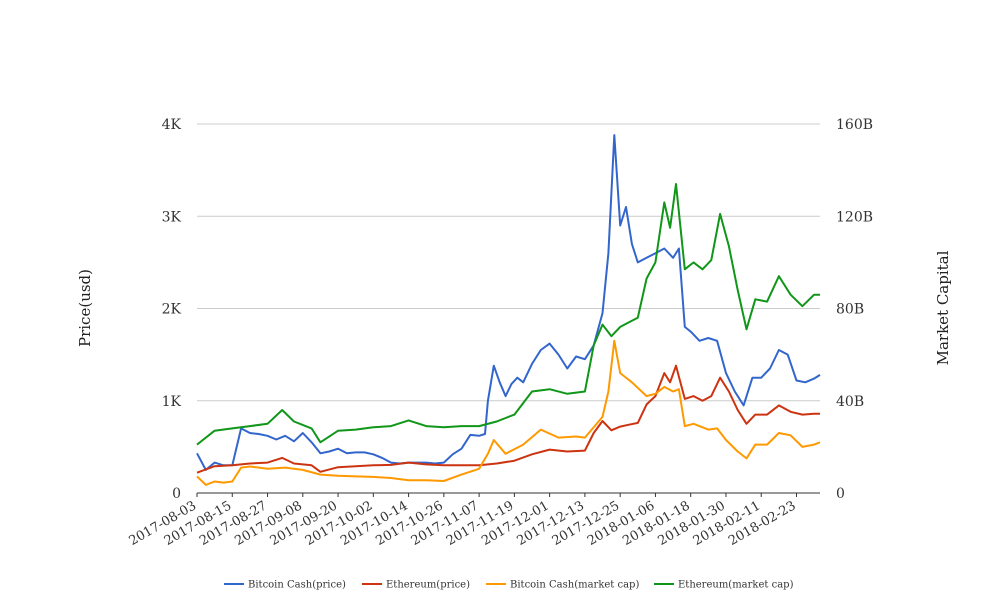 The image size is (1008, 616). I want to click on y-axis-right: 0 40B 80B 120B 160B, so click(854, 309).